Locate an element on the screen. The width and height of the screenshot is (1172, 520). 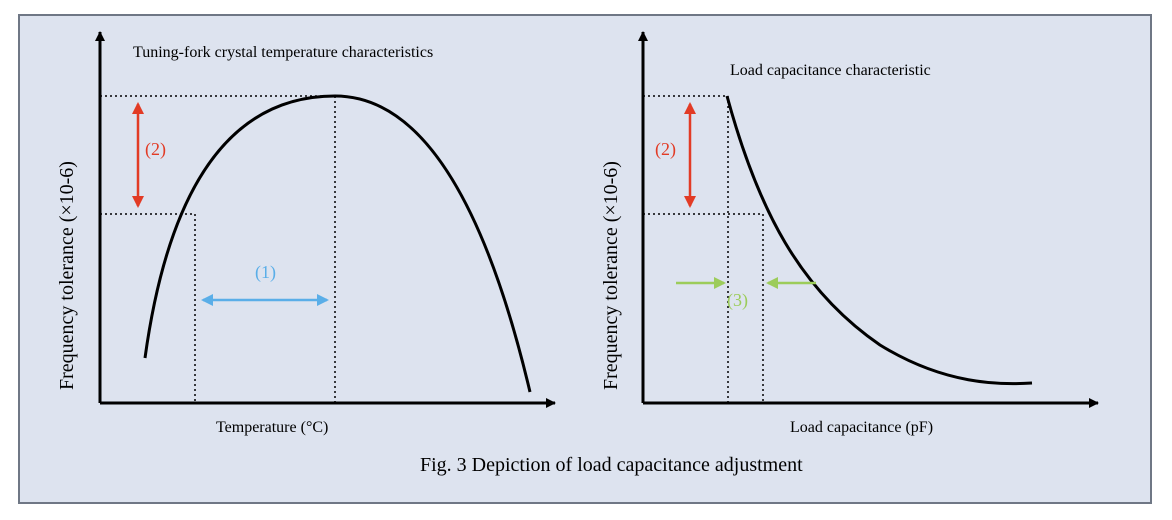
left-ylabel: Frequency tolerance (×10-6) is located at coordinates (67, 275).